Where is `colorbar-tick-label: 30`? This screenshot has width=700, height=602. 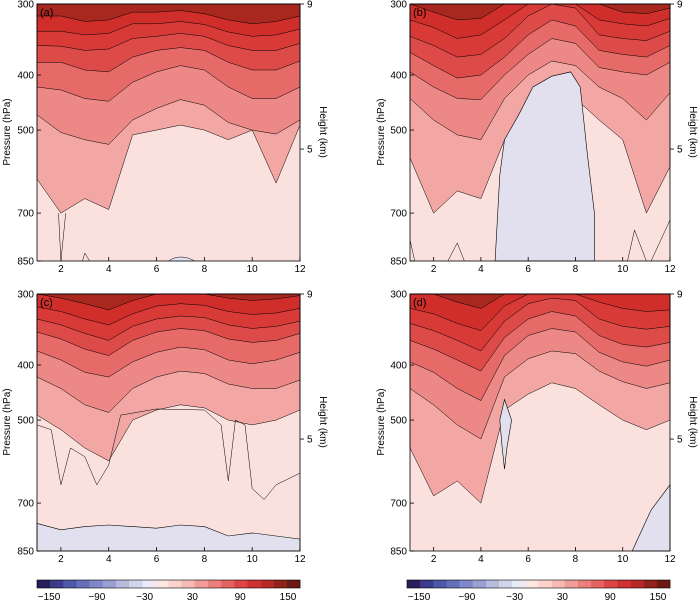 colorbar-tick-label: 30 is located at coordinates (193, 597).